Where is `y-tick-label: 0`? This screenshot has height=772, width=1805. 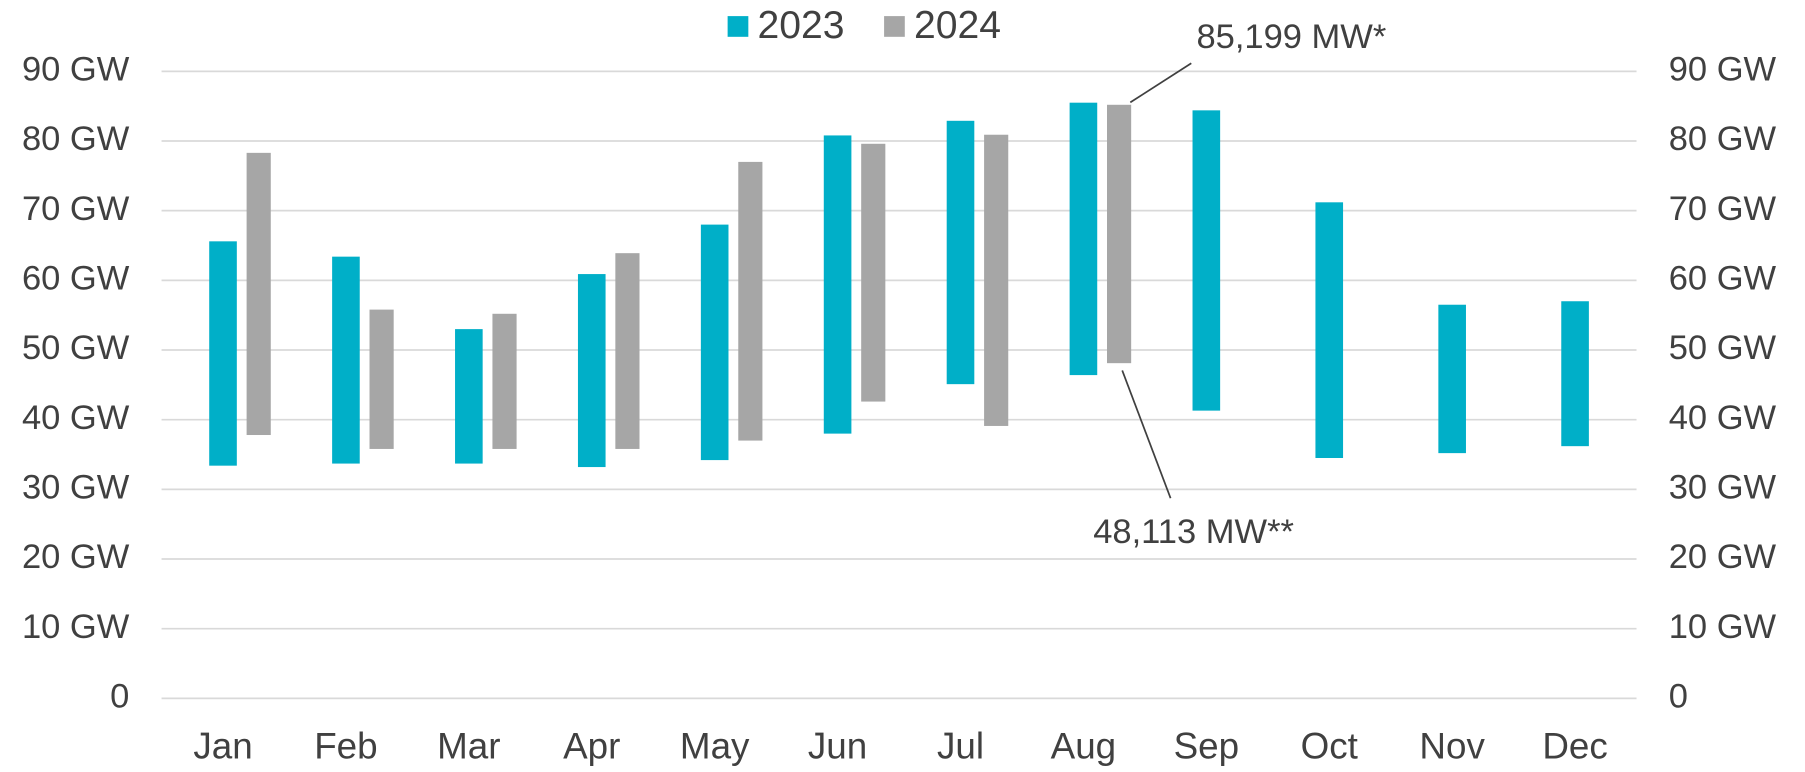
y-tick-label: 0 is located at coordinates (119, 696).